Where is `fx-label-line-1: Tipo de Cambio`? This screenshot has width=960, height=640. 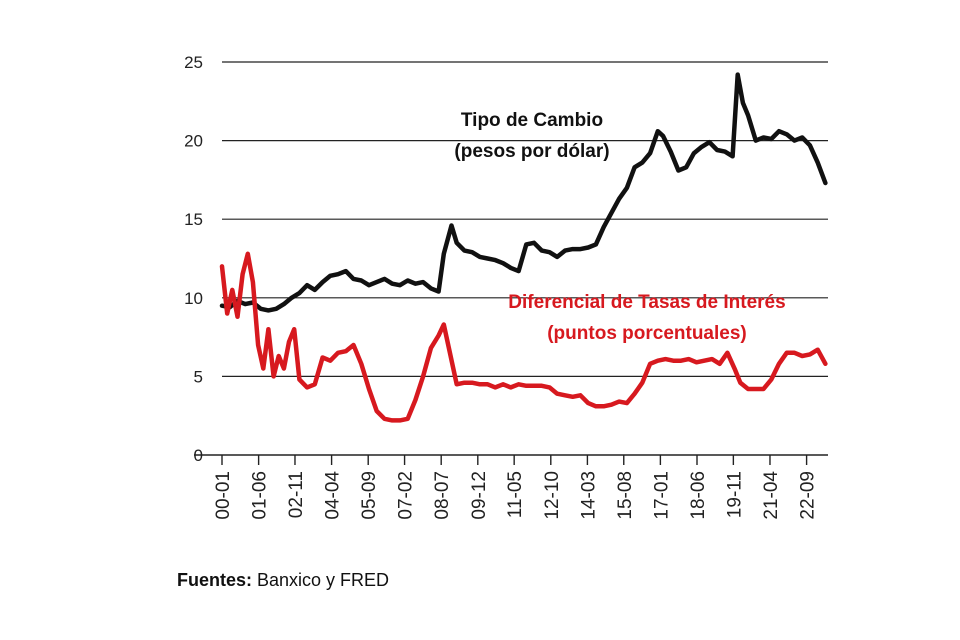
fx-label-line-1: Tipo de Cambio is located at coordinates (532, 120).